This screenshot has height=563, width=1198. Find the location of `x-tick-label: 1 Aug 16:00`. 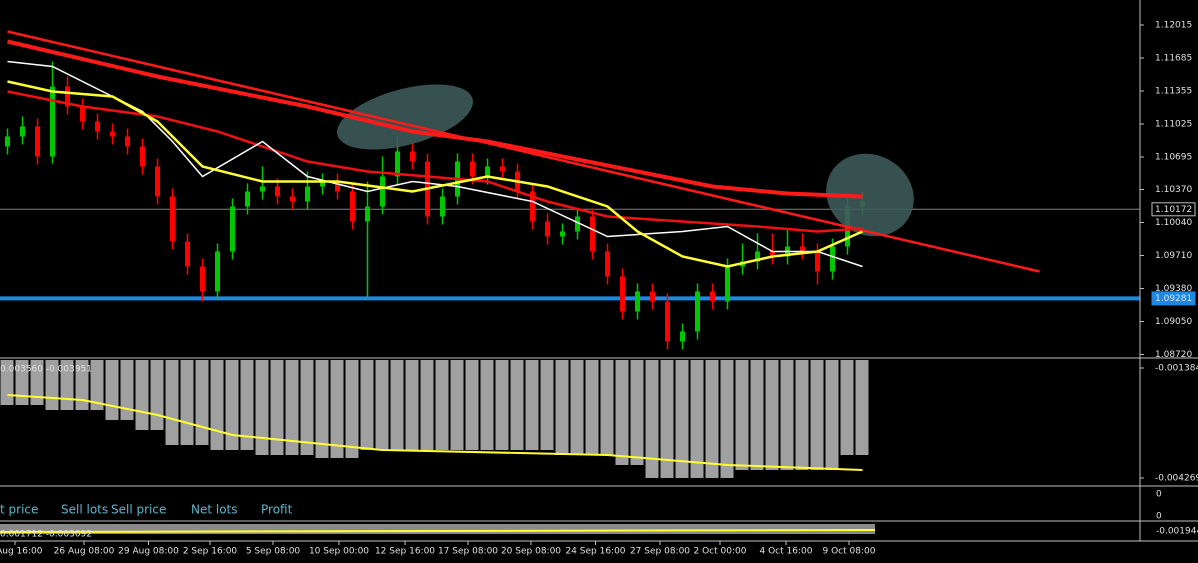

x-tick-label: 1 Aug 16:00 is located at coordinates (21, 552).